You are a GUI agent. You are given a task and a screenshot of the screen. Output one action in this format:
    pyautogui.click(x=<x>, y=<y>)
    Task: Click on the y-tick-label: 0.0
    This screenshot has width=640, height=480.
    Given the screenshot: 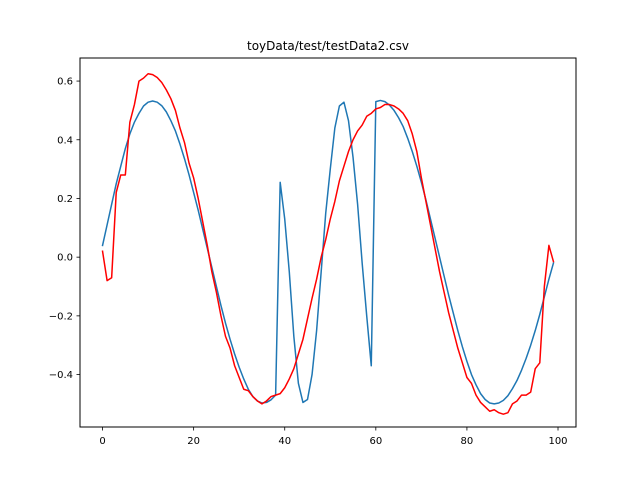 What is the action you would take?
    pyautogui.click(x=65, y=258)
    